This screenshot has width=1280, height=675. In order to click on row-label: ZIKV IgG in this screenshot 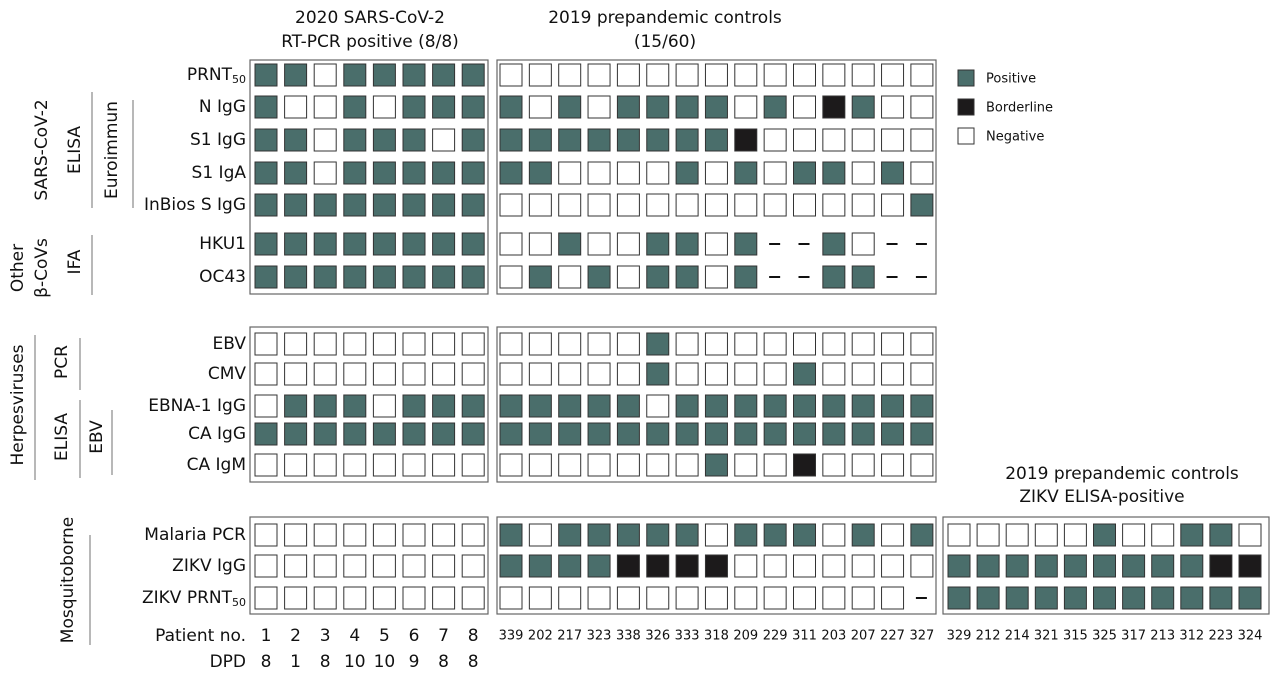, I will do `click(209, 566)`.